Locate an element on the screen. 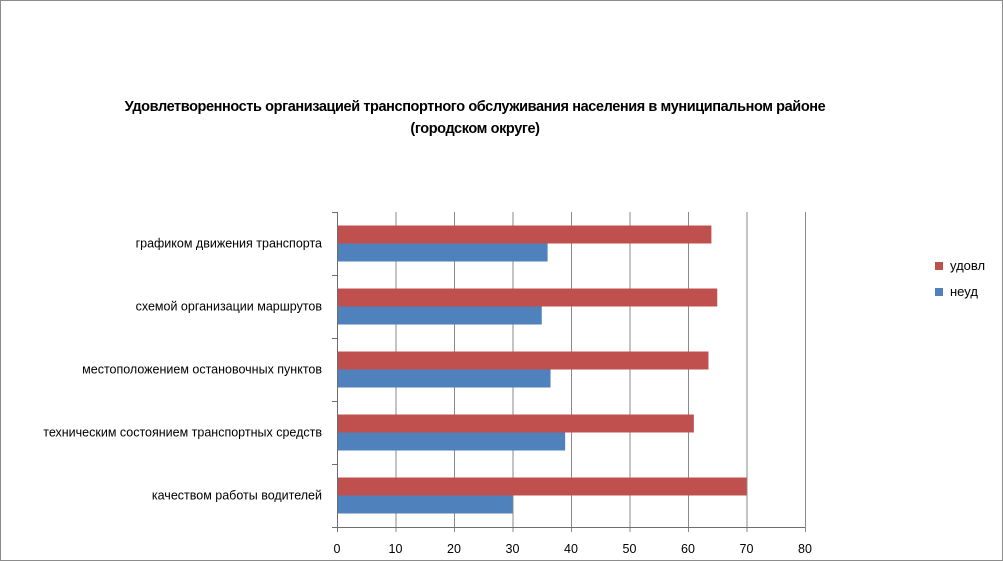 The width and height of the screenshot is (1003, 561). x-tick-label: 20 is located at coordinates (454, 549).